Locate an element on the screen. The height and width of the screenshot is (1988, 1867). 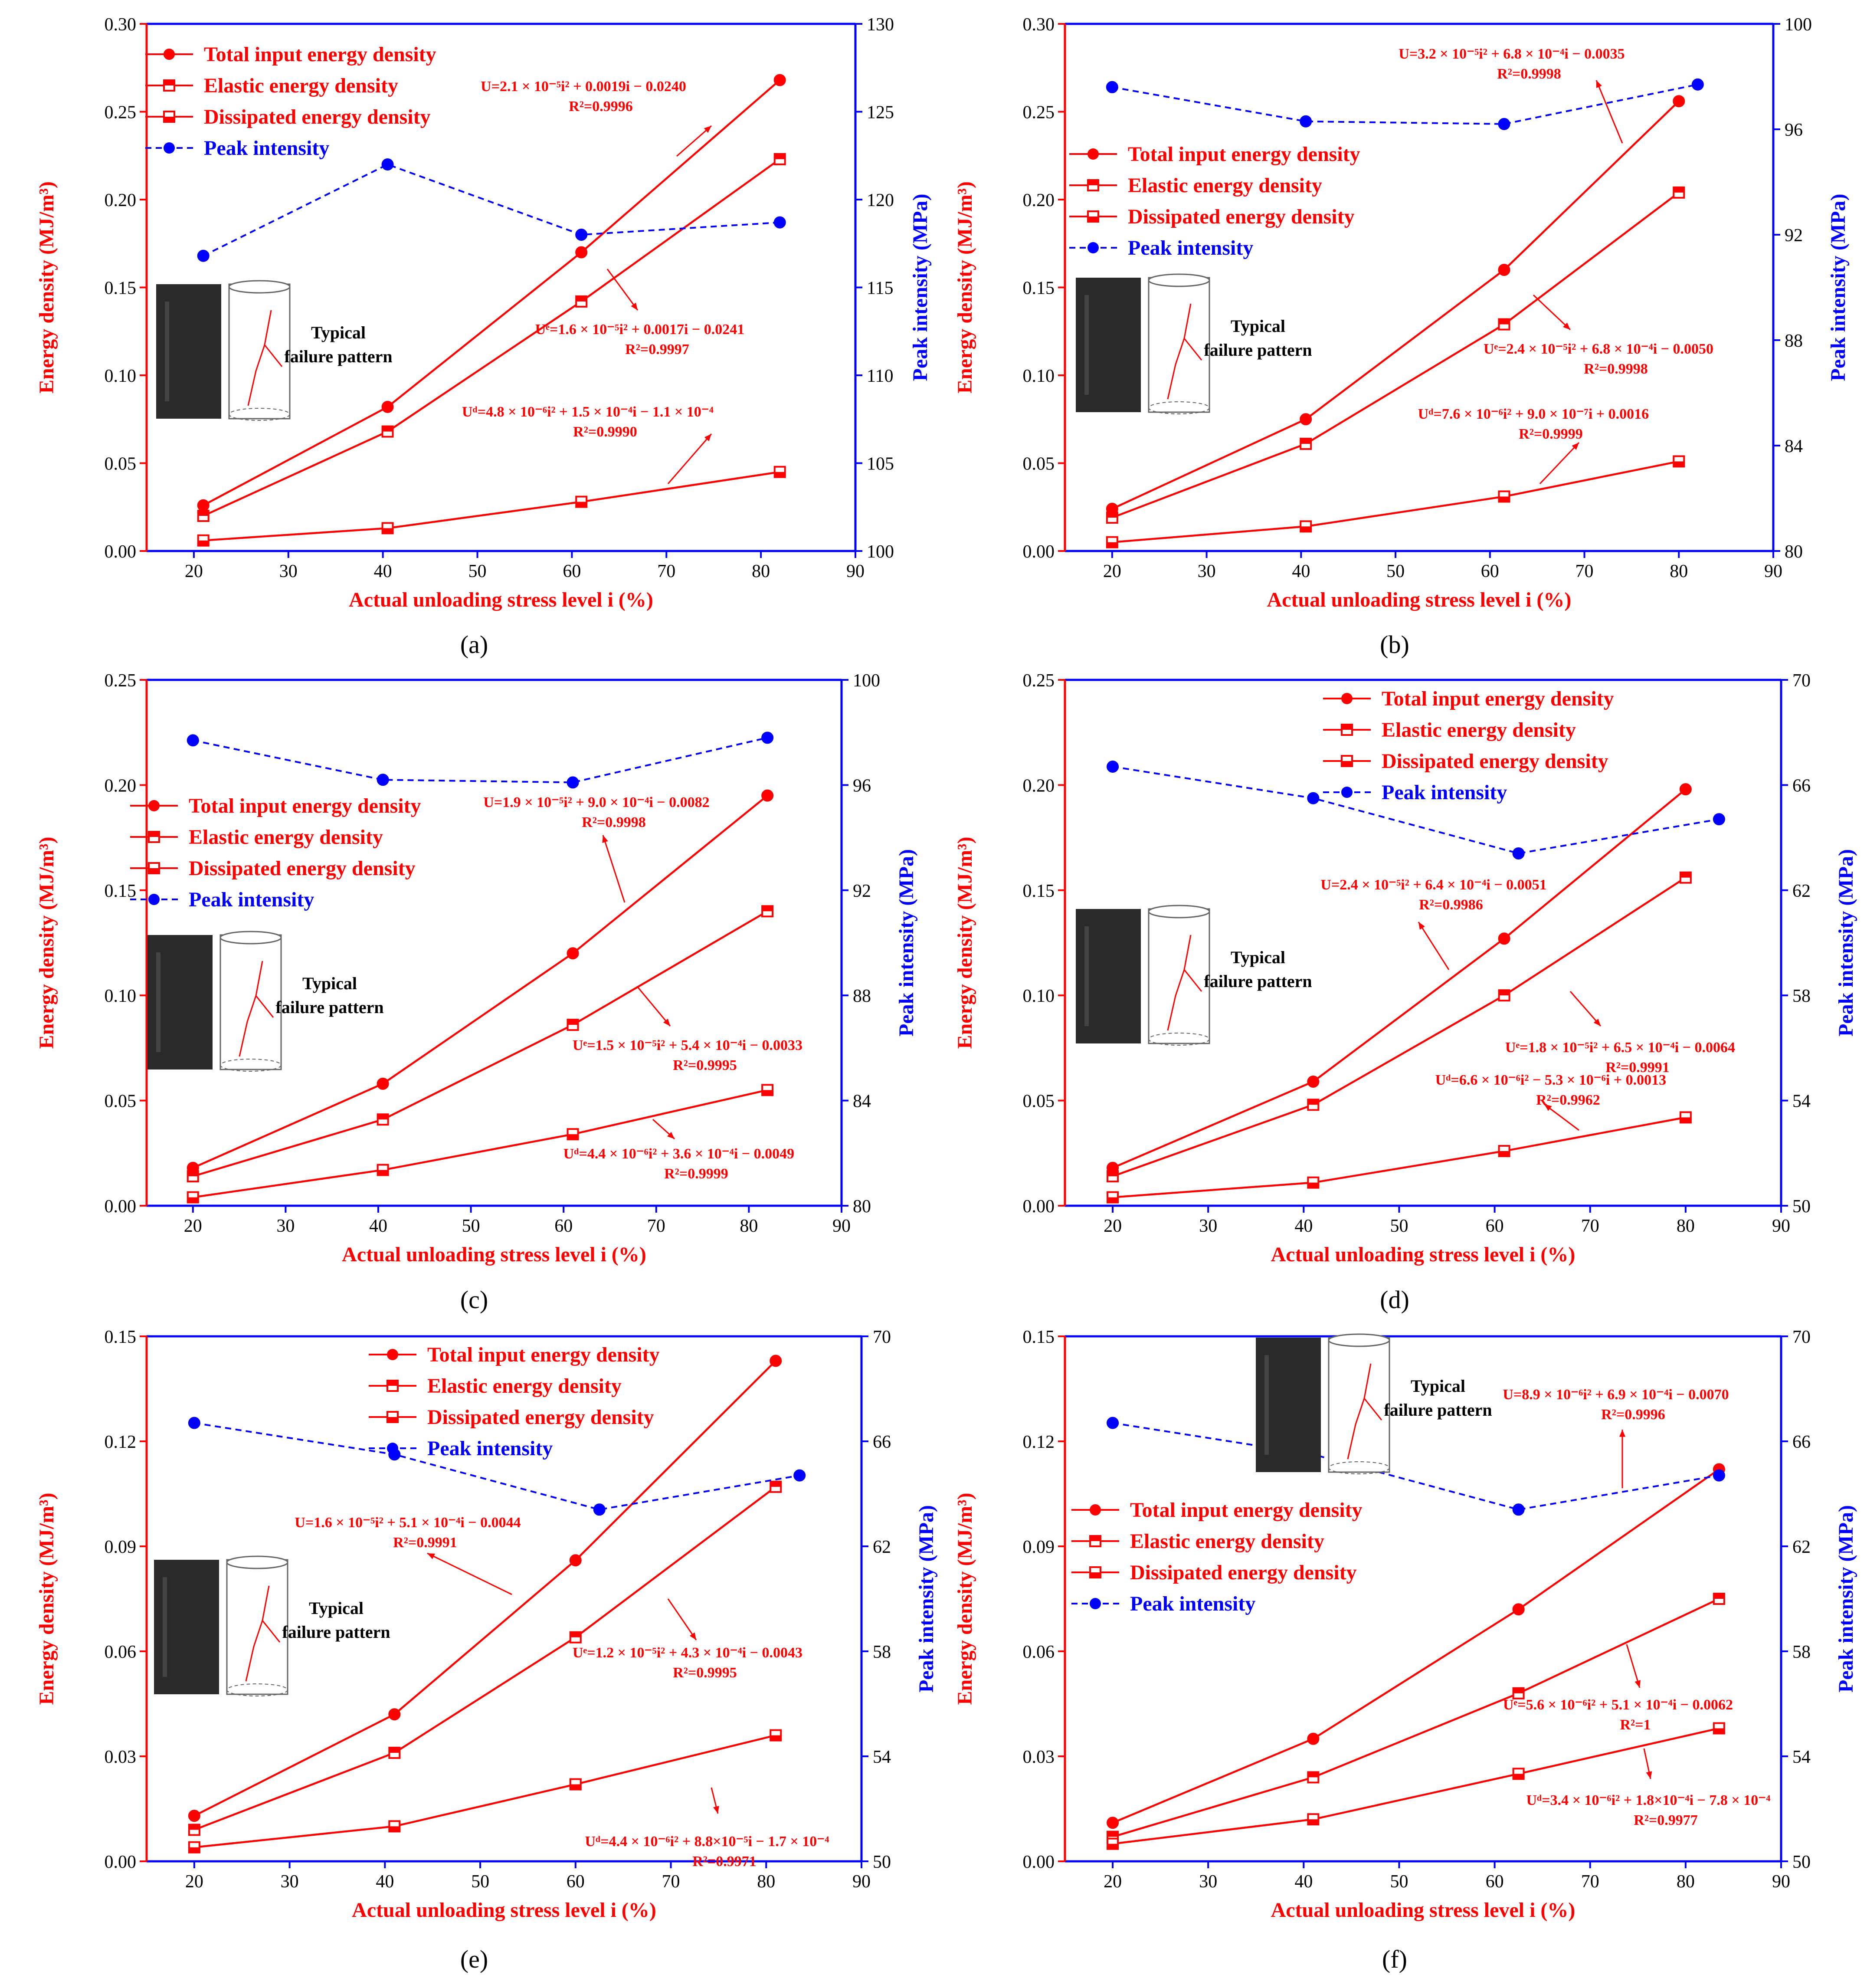
y2-tick-label: 84 is located at coordinates (1794, 446).